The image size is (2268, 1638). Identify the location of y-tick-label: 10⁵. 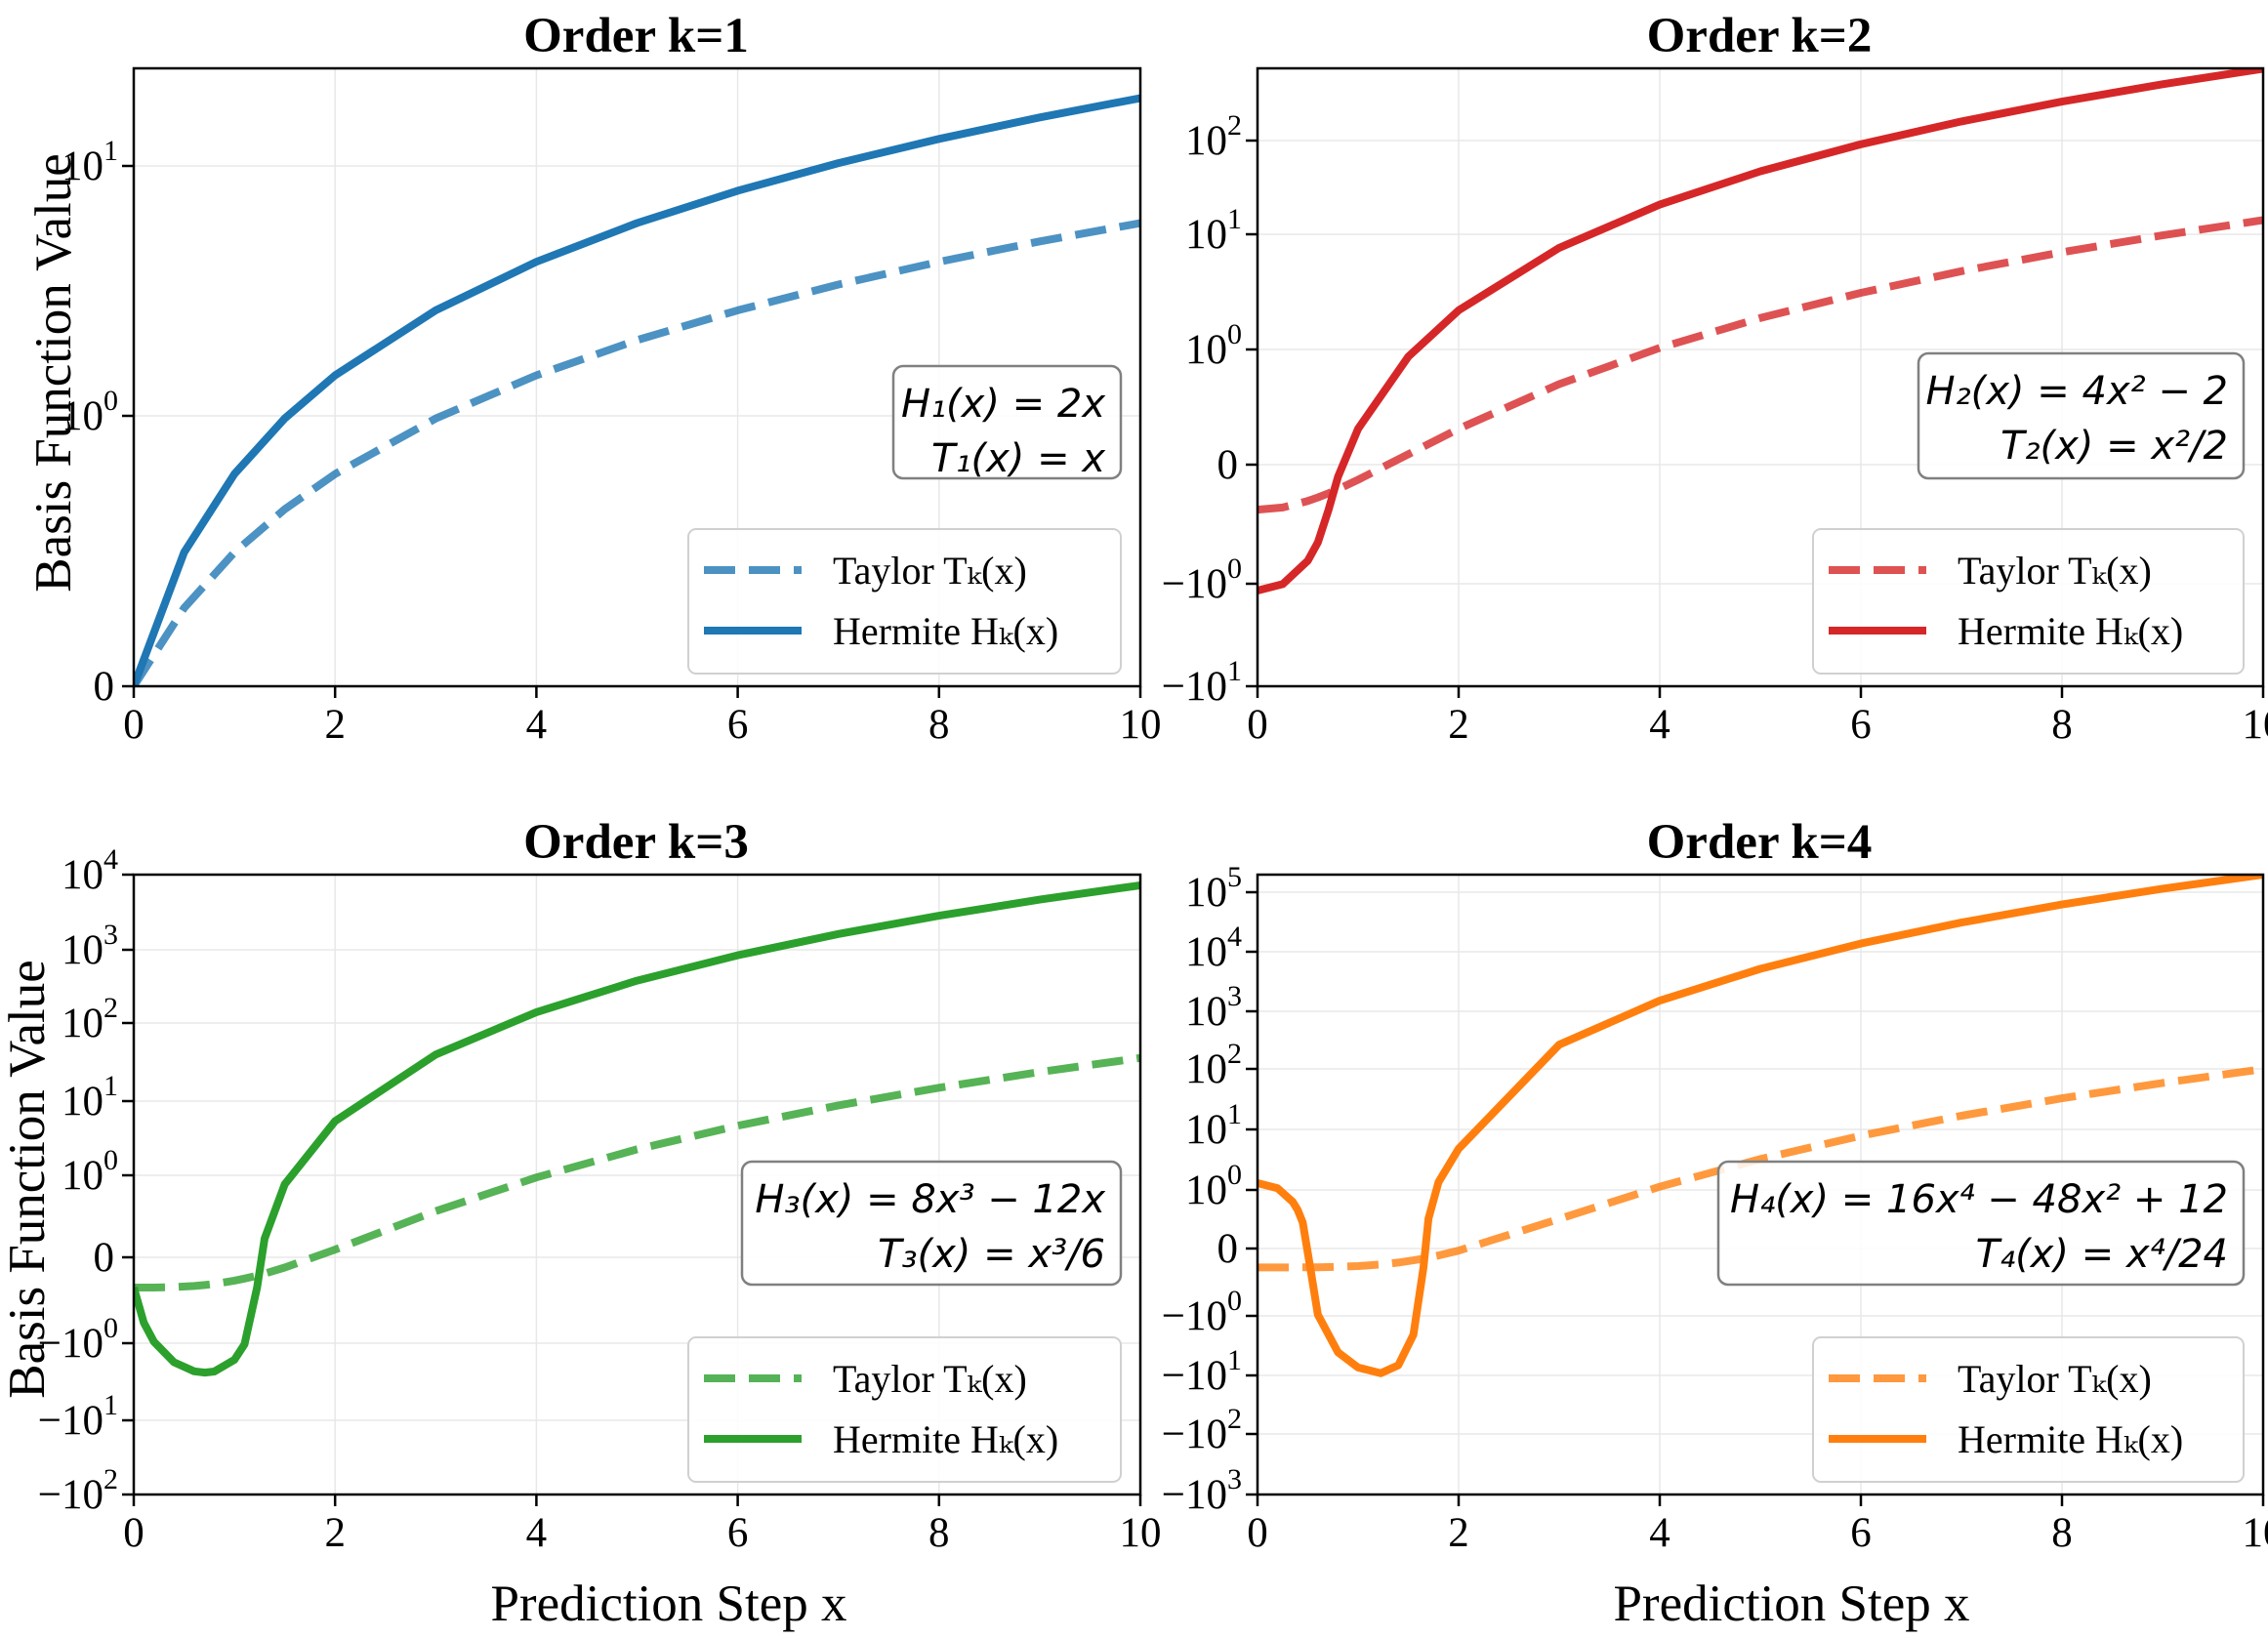
(1213, 888).